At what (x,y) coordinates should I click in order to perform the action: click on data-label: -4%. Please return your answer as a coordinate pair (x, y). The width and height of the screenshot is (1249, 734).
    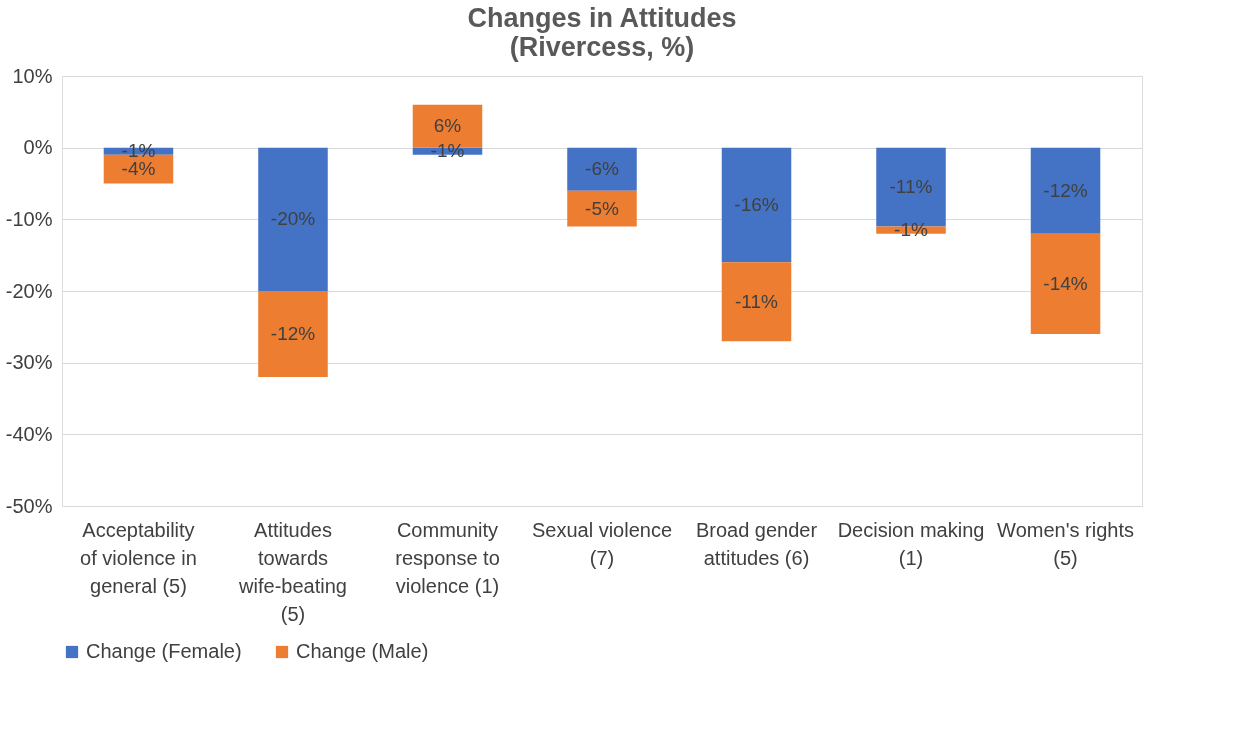
    Looking at the image, I should click on (138, 169).